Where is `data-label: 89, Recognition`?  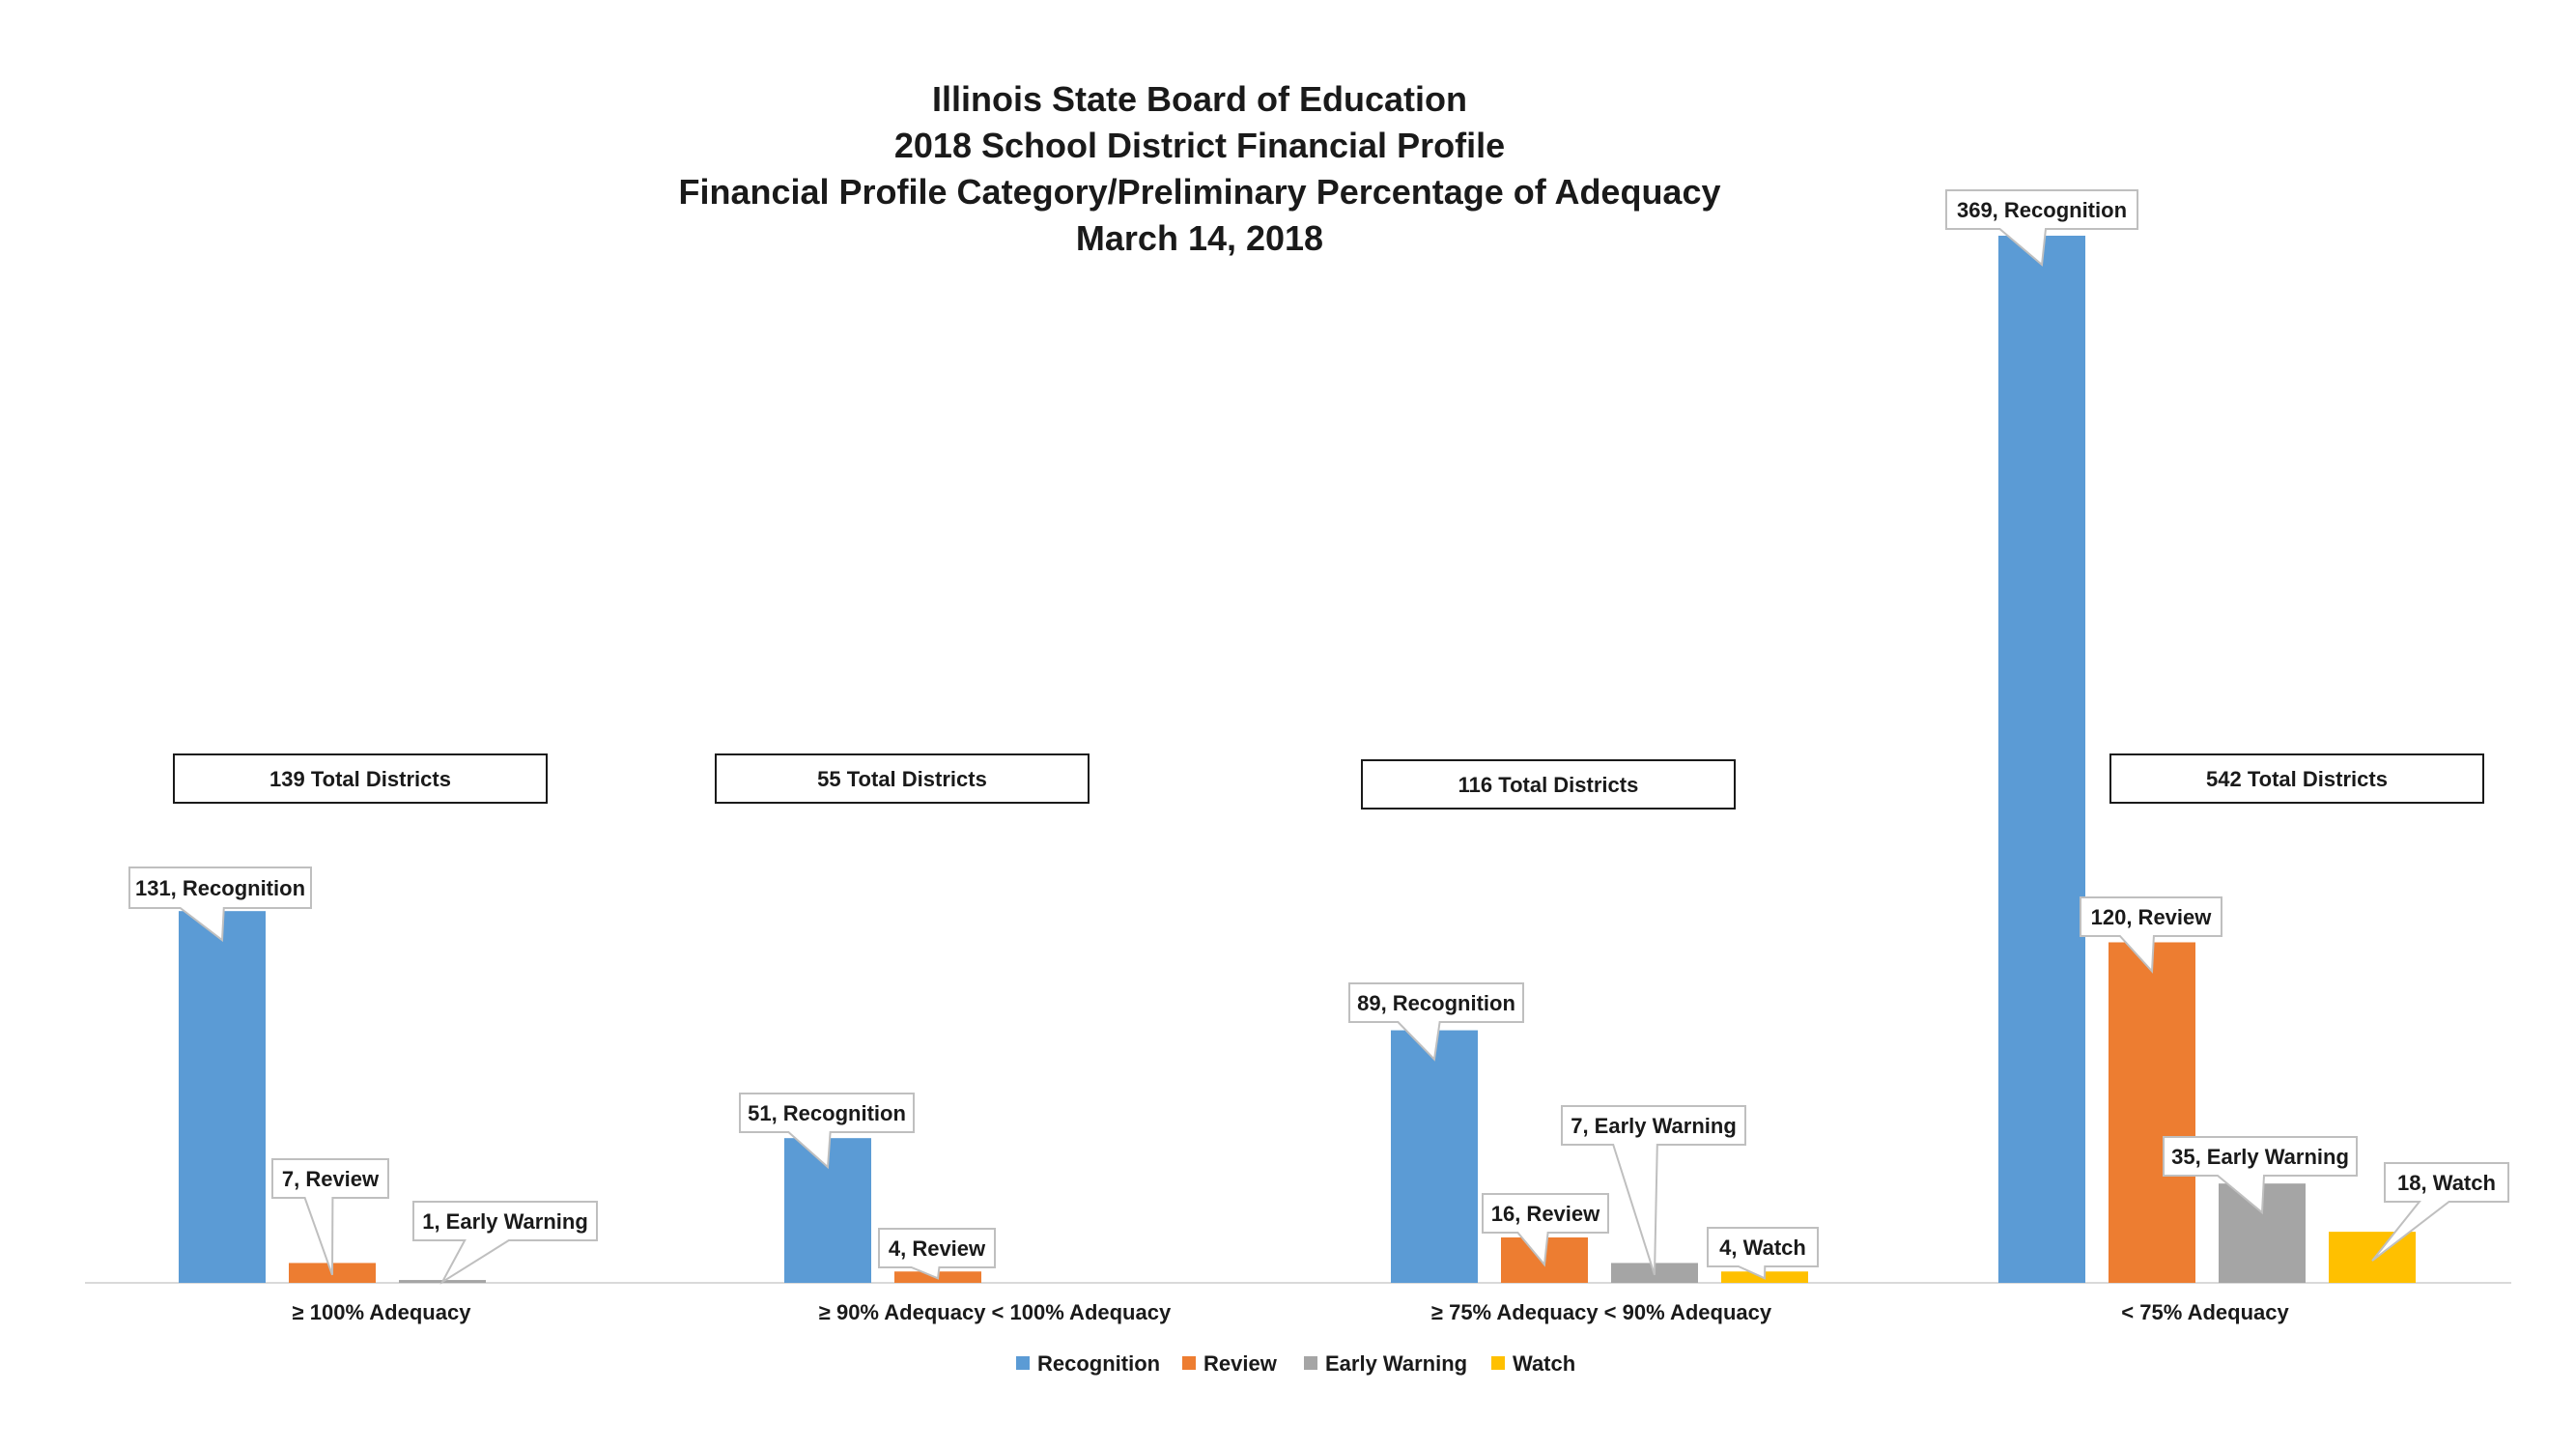
data-label: 89, Recognition is located at coordinates (1436, 1003).